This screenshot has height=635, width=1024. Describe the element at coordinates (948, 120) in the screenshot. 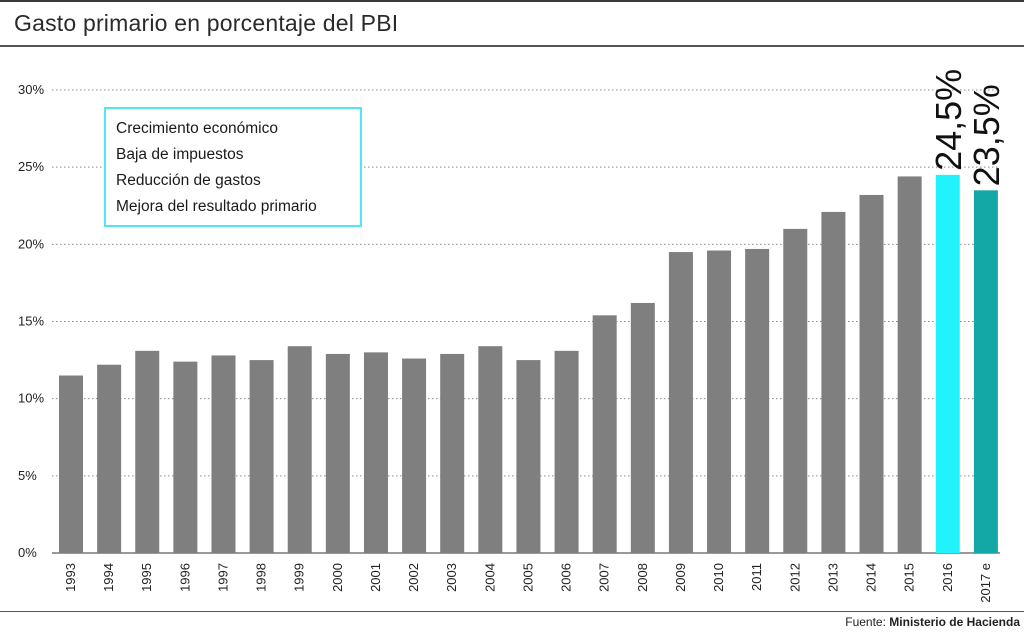

I see `value-label-2016: 24,5%` at that location.